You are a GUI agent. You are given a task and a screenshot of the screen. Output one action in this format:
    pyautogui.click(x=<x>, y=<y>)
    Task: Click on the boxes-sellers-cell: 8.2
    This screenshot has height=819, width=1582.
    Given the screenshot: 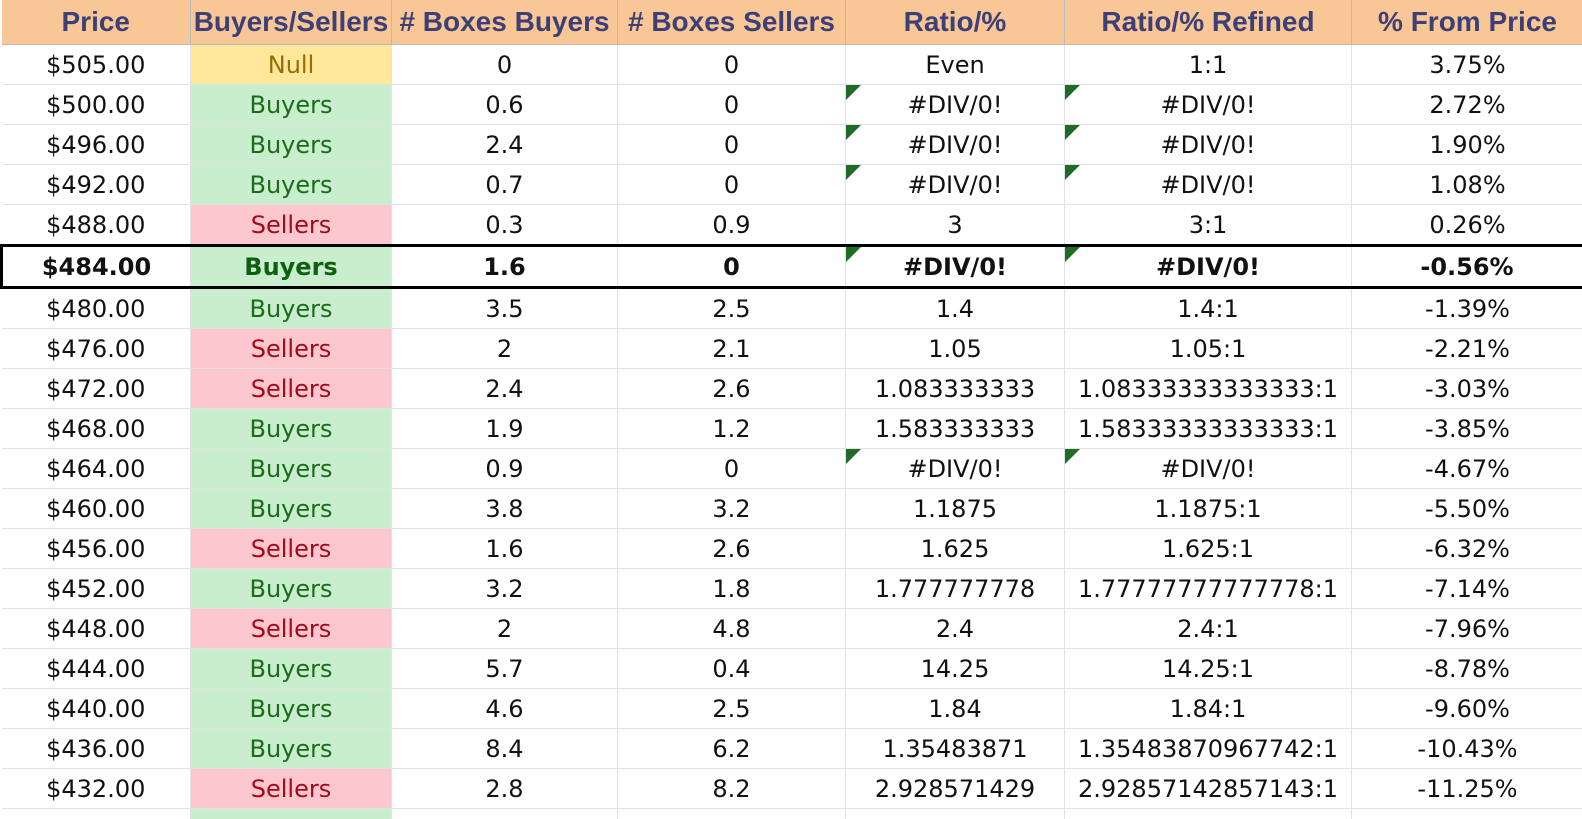 What is the action you would take?
    pyautogui.click(x=732, y=789)
    